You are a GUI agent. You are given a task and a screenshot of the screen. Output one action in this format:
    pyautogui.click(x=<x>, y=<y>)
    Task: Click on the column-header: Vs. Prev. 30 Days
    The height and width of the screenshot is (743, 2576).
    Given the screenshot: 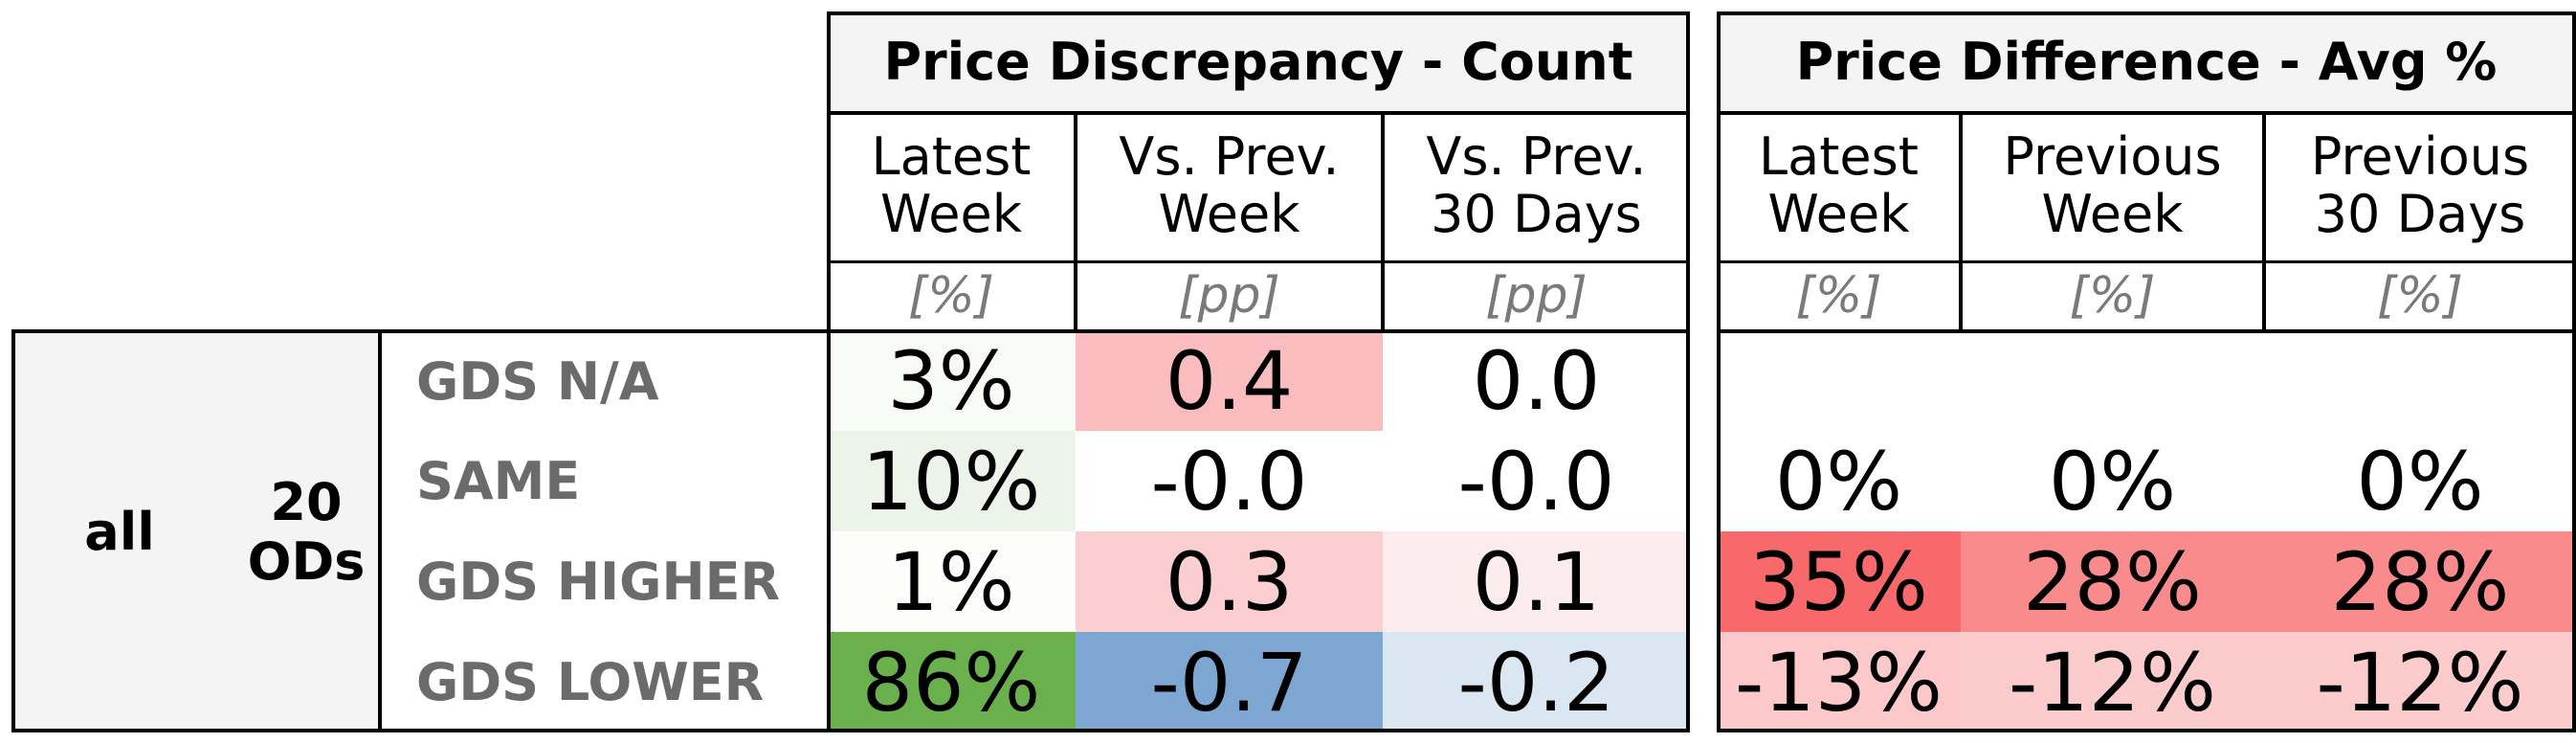 What is the action you would take?
    pyautogui.click(x=1536, y=185)
    